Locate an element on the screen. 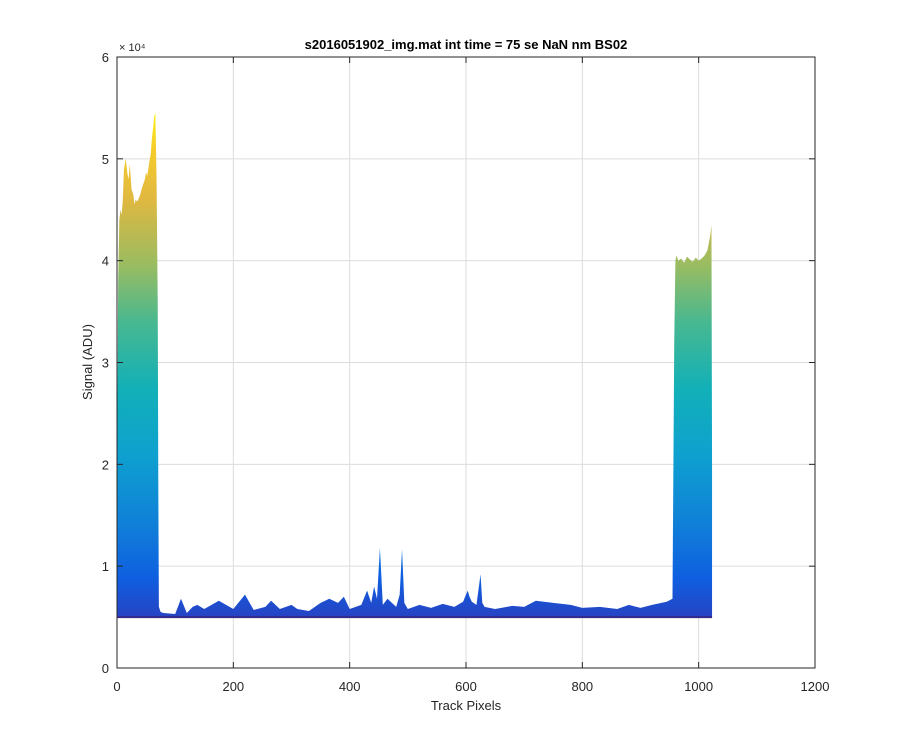 The height and width of the screenshot is (750, 900). x-tick-label: 400 is located at coordinates (350, 686).